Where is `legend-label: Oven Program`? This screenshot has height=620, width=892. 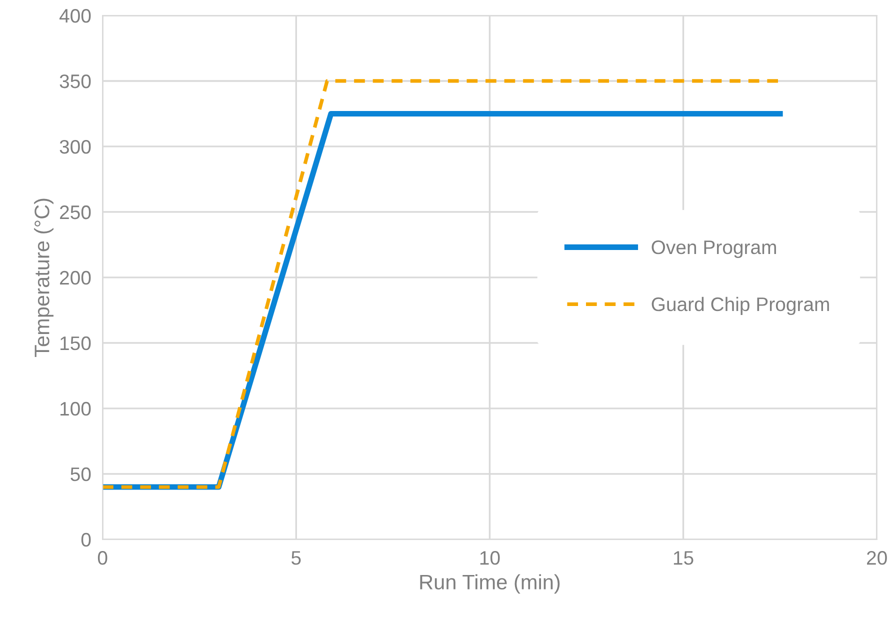
legend-label: Oven Program is located at coordinates (714, 249).